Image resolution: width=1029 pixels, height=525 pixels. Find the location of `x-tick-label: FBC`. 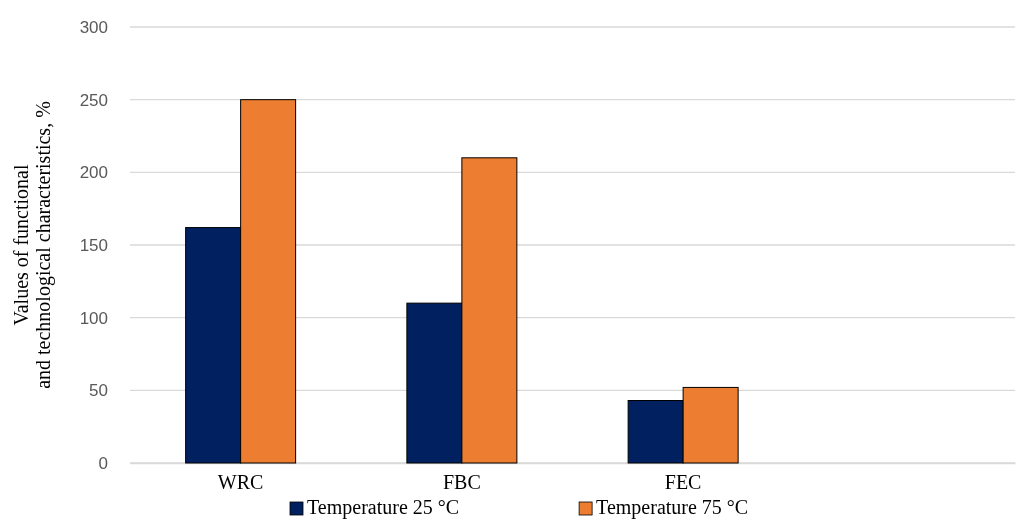

x-tick-label: FBC is located at coordinates (461, 482).